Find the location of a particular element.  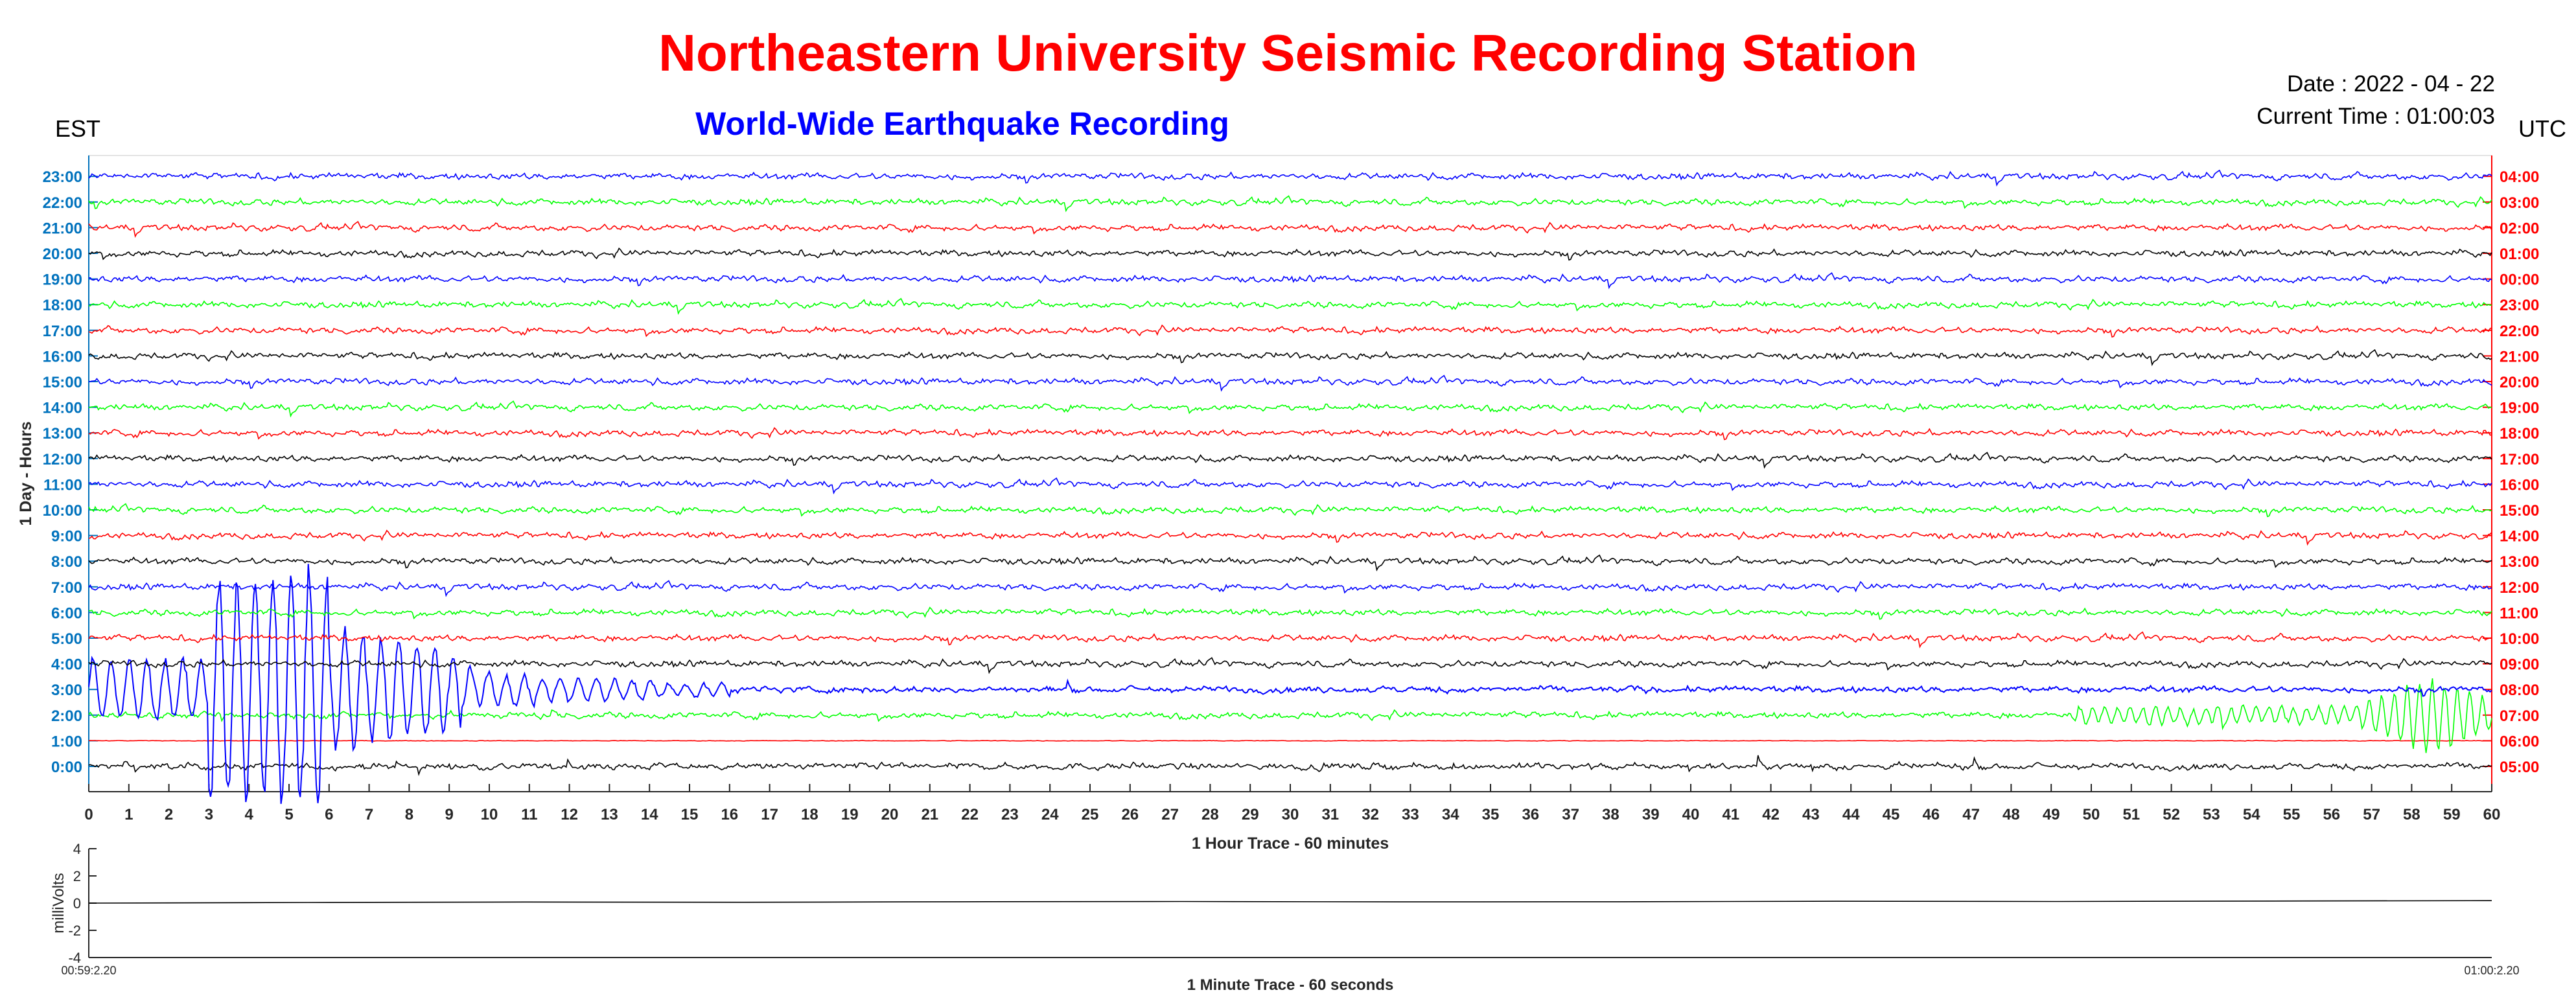

right-tick-label: 07:00 is located at coordinates (2519, 716).